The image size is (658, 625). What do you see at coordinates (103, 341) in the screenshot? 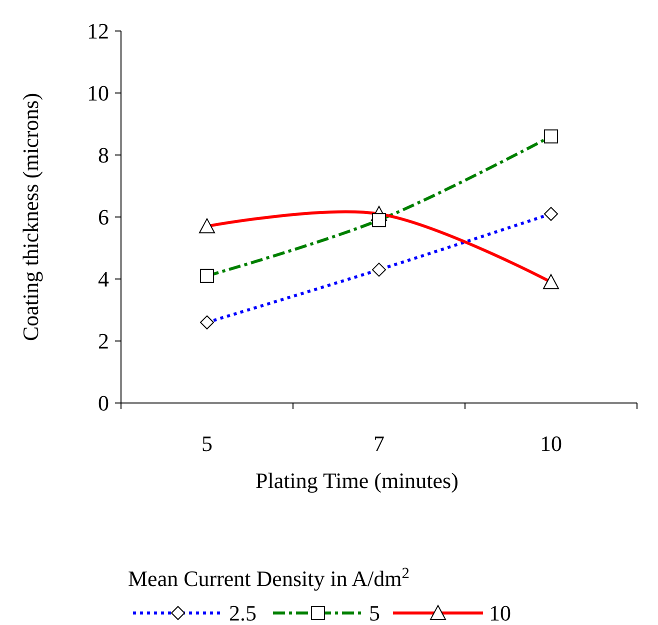
I see `y-tick-label: 2` at bounding box center [103, 341].